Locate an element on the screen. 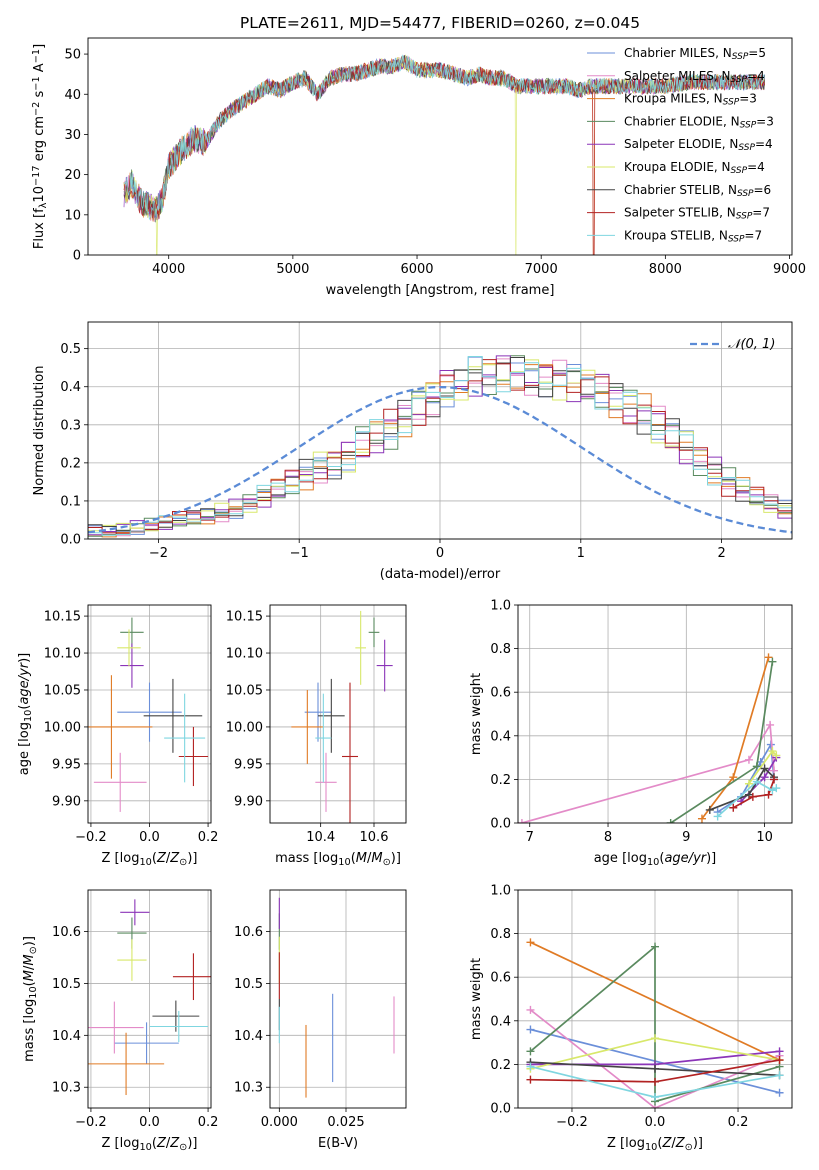 The width and height of the screenshot is (819, 1170). y-tick-label: 0.6 is located at coordinates (500, 693).